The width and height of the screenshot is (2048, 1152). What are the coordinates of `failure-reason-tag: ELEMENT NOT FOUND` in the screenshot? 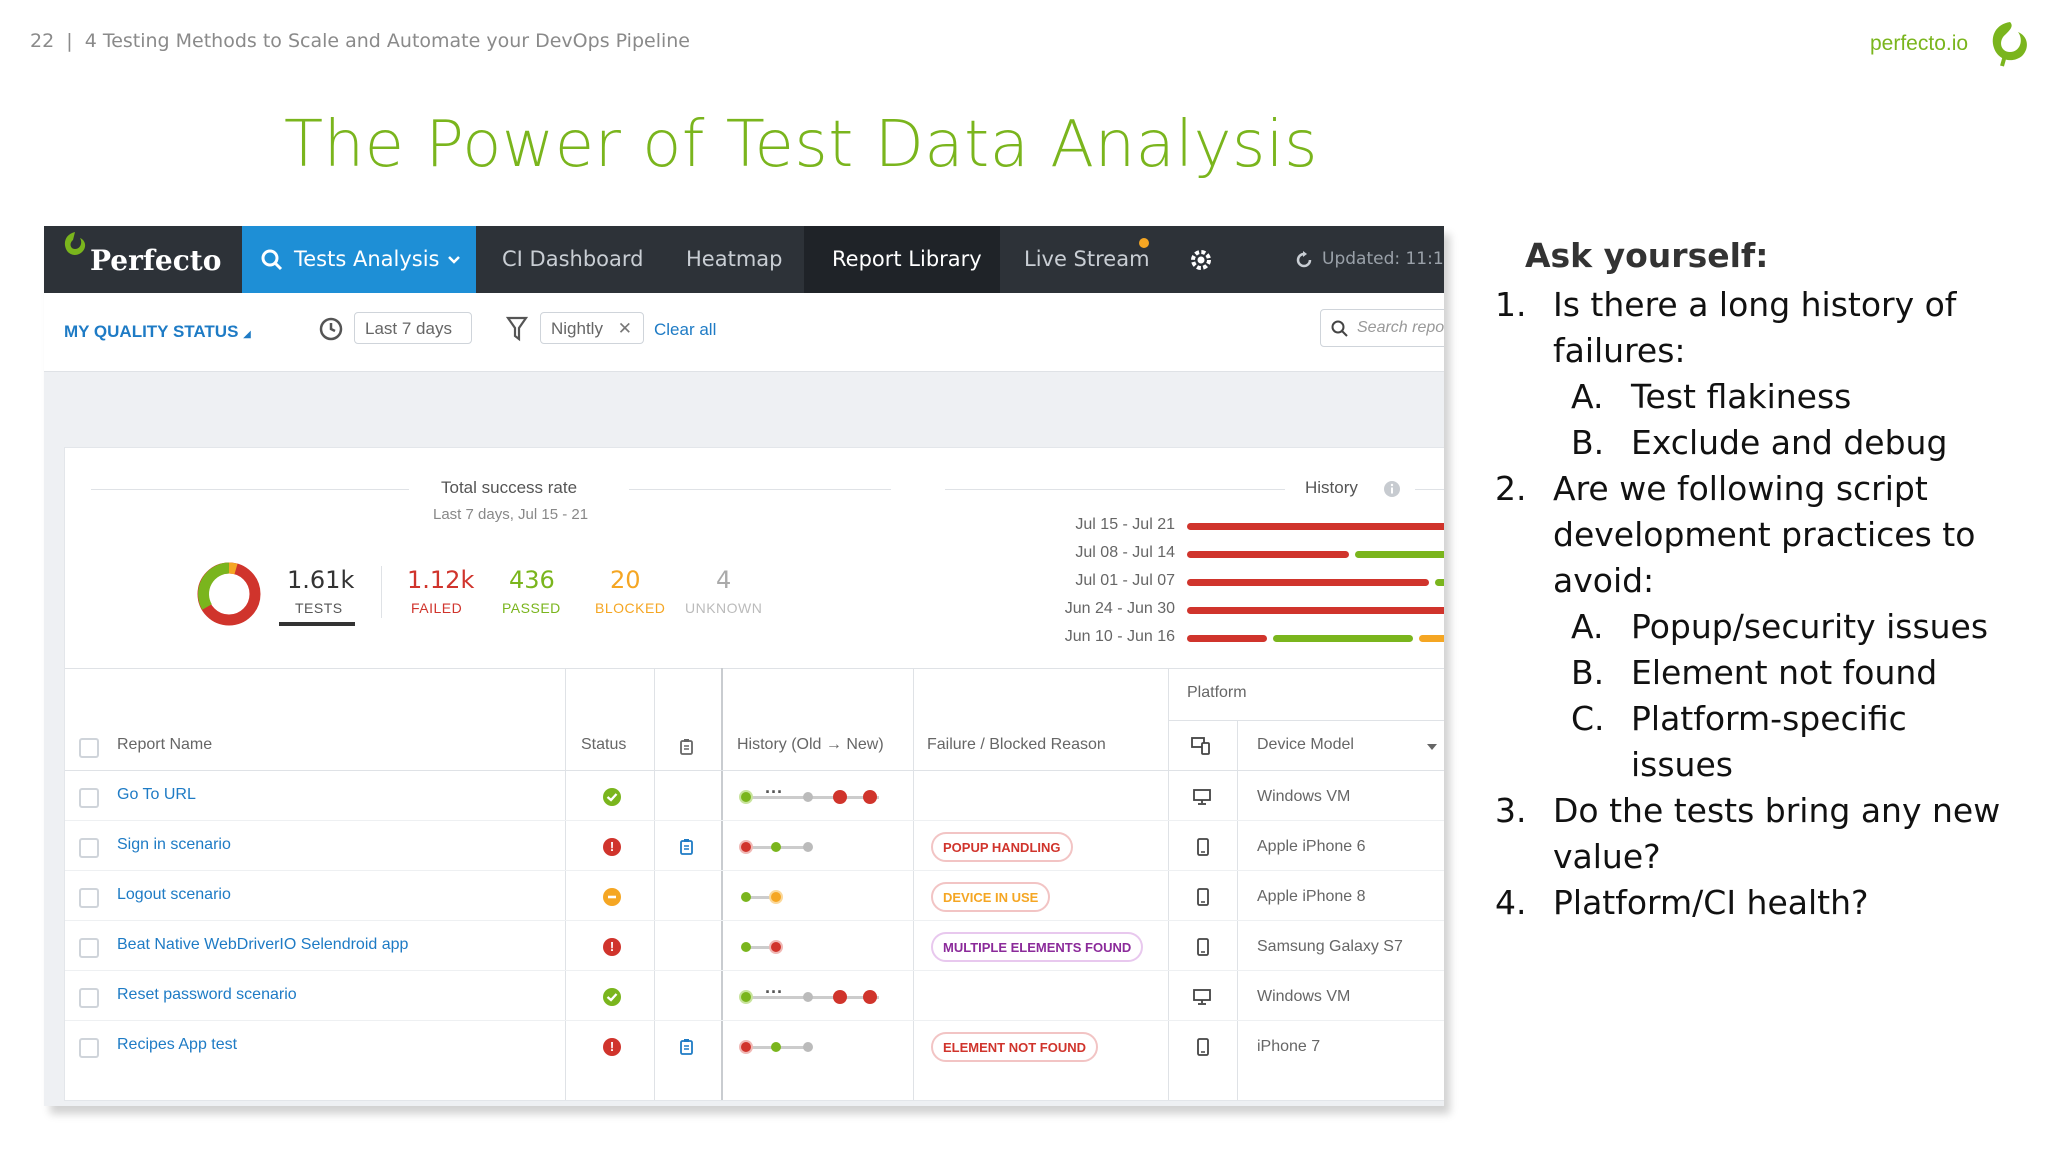 It's located at (1014, 1047).